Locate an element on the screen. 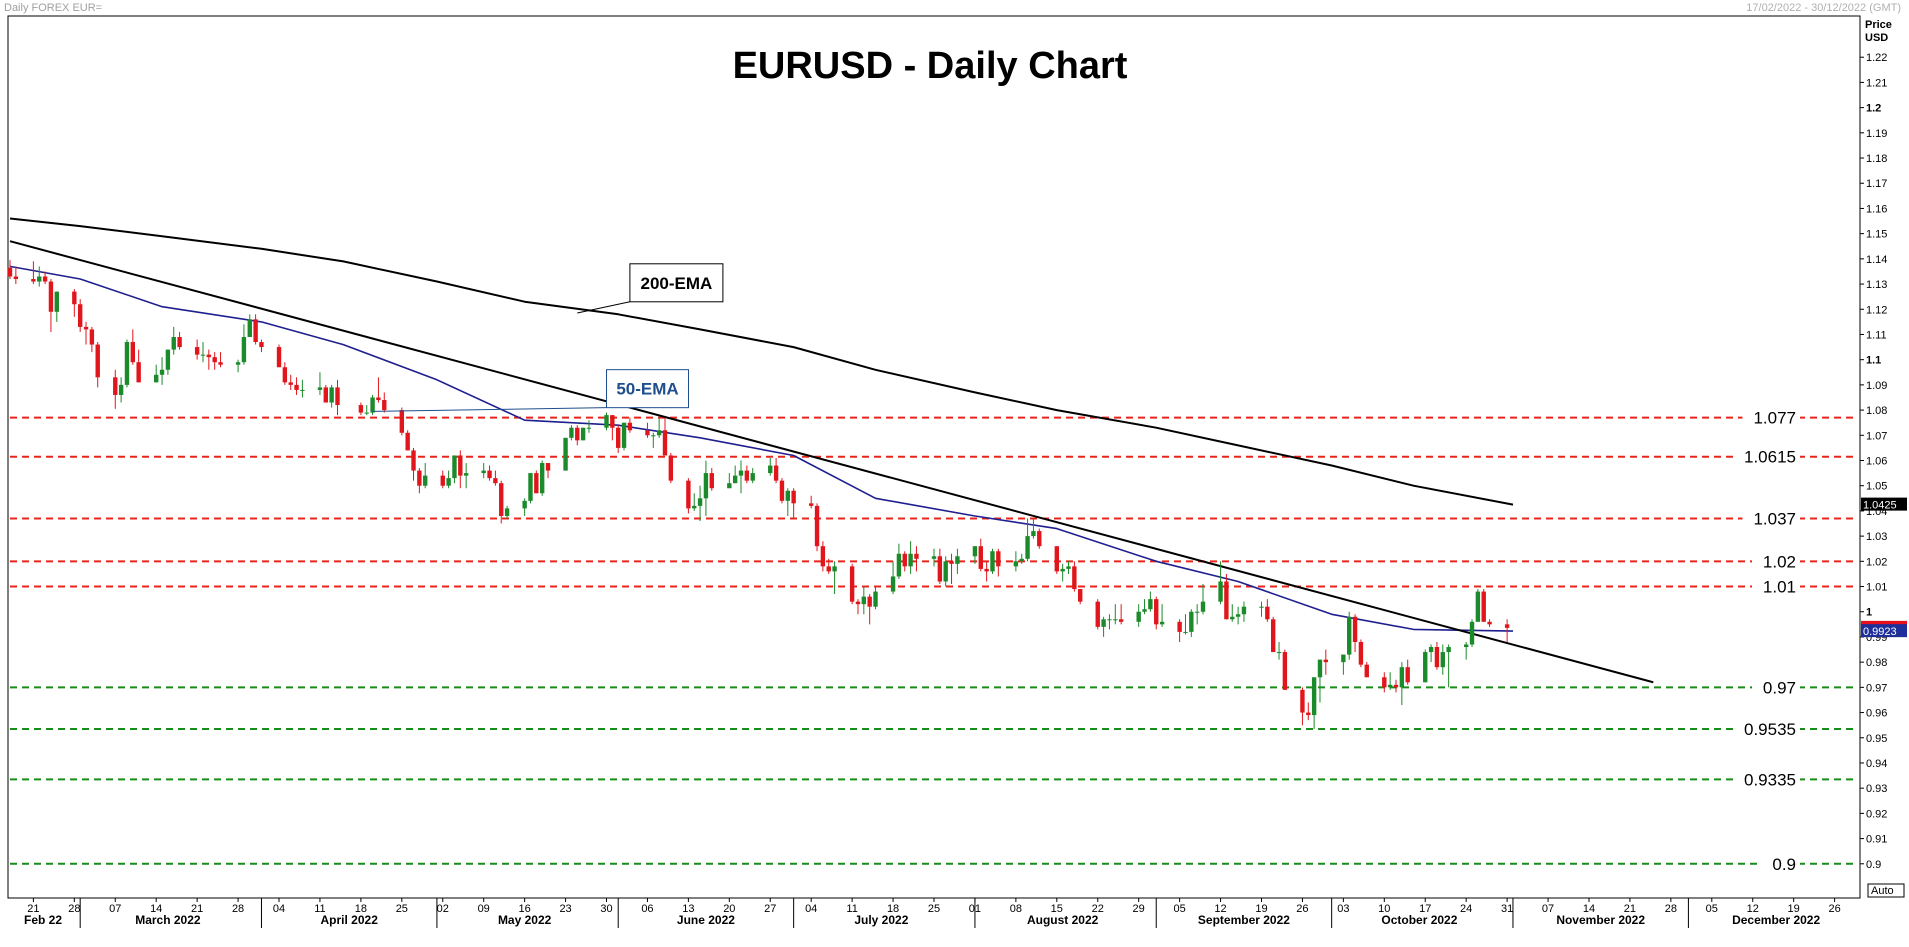  x-month-label: July 2022 is located at coordinates (881, 920).